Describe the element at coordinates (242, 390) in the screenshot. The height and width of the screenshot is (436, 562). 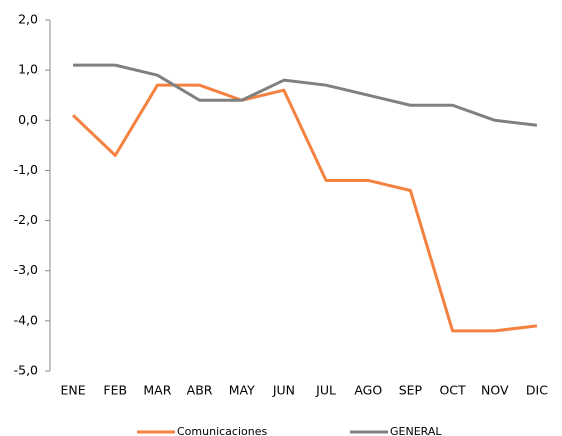
I see `x-tick-label: MAY` at that location.